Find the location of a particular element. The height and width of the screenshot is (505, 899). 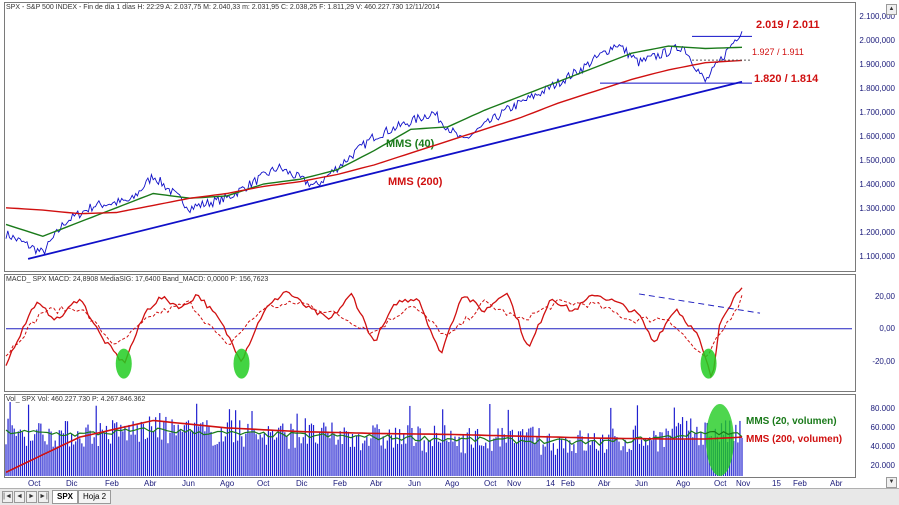

sheet-tabbar: |◄ ◄ ► ►| SPX Hoja 2 is located at coordinates (449, 496).